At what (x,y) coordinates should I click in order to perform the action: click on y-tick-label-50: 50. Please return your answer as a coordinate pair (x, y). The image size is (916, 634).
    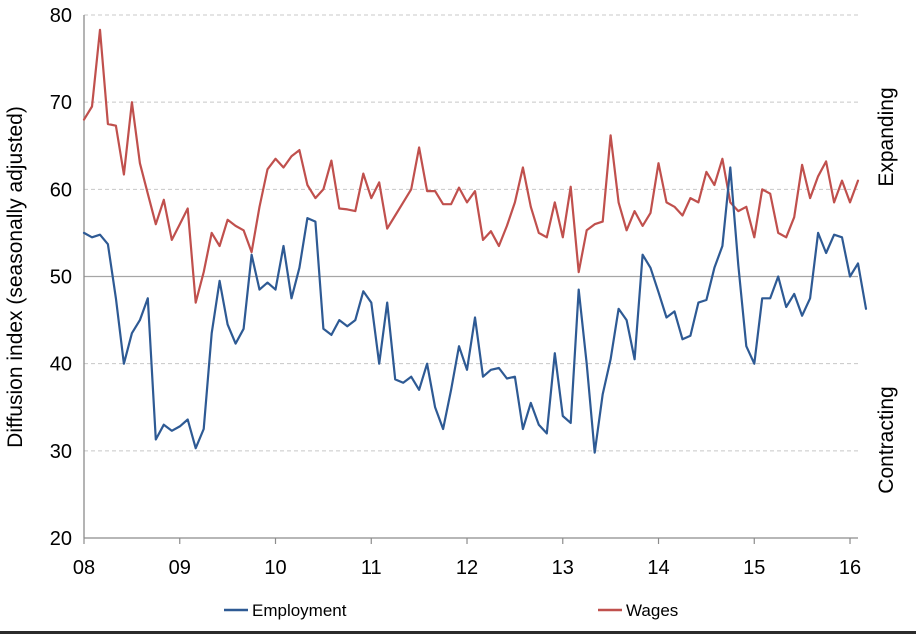
    Looking at the image, I should click on (61, 278).